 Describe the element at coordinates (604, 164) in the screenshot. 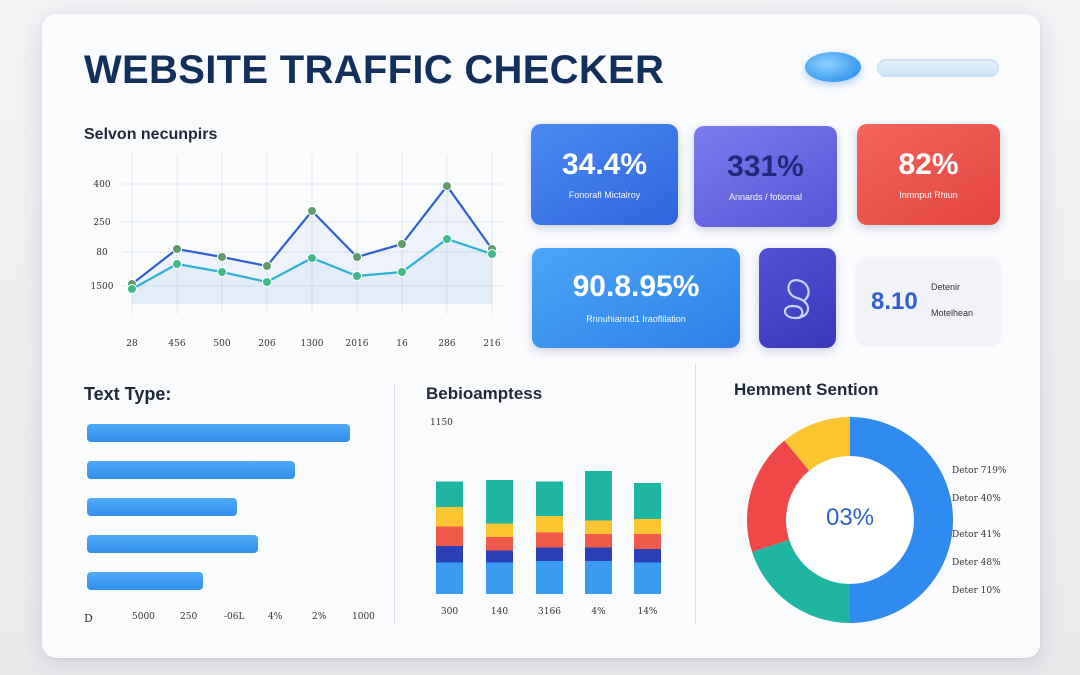

I see `stat-tile-1-value: 34.4%` at that location.